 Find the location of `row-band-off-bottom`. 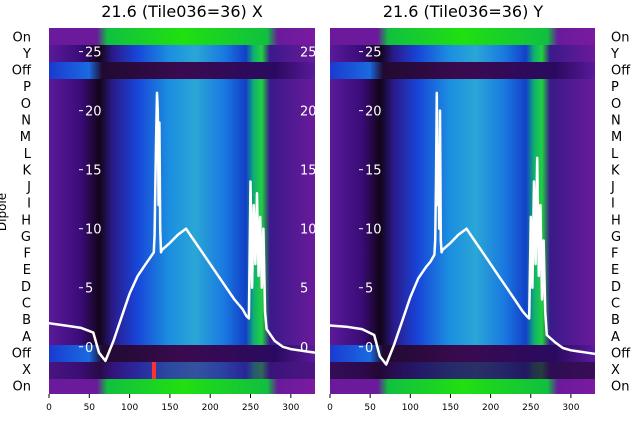

row-band-off-bottom is located at coordinates (182, 353).